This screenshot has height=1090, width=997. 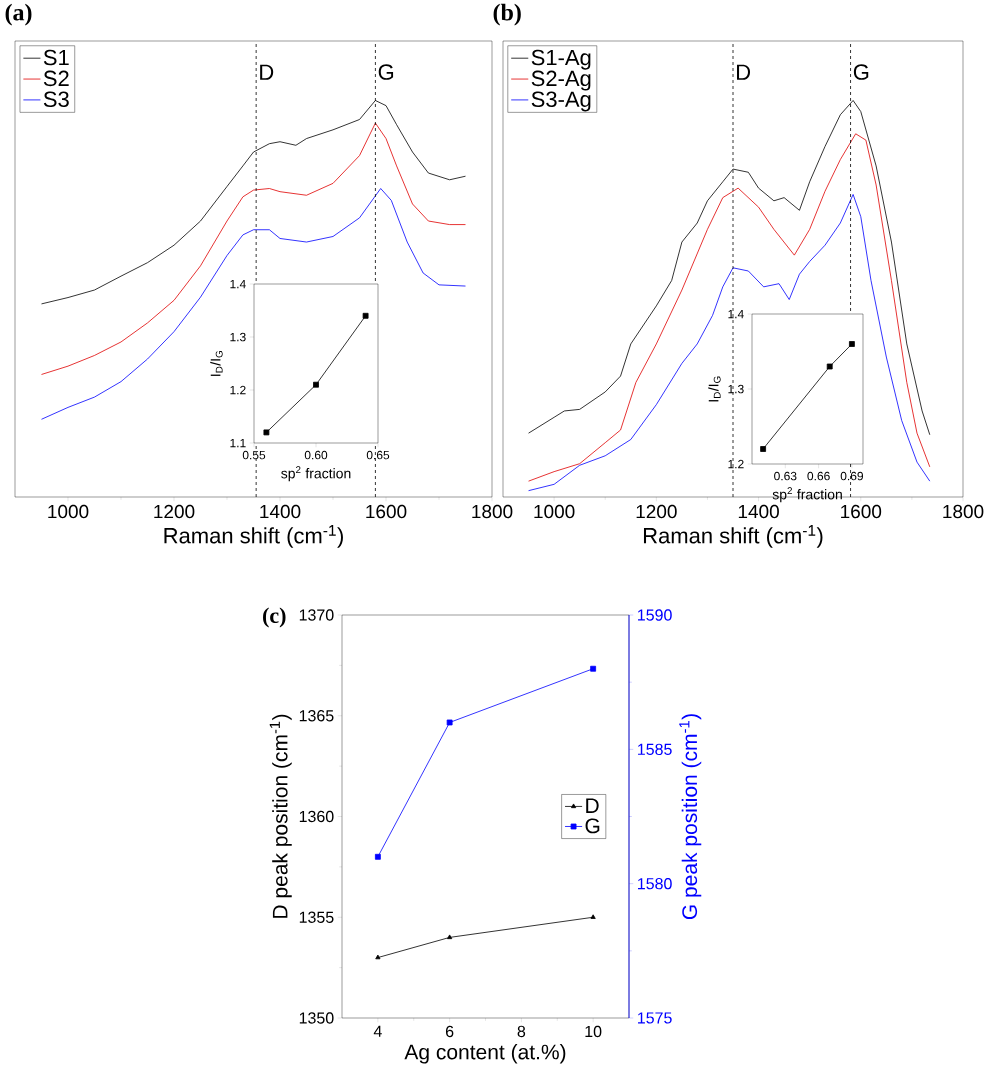 What do you see at coordinates (593, 1031) in the screenshot?
I see `x-tick-label: 10` at bounding box center [593, 1031].